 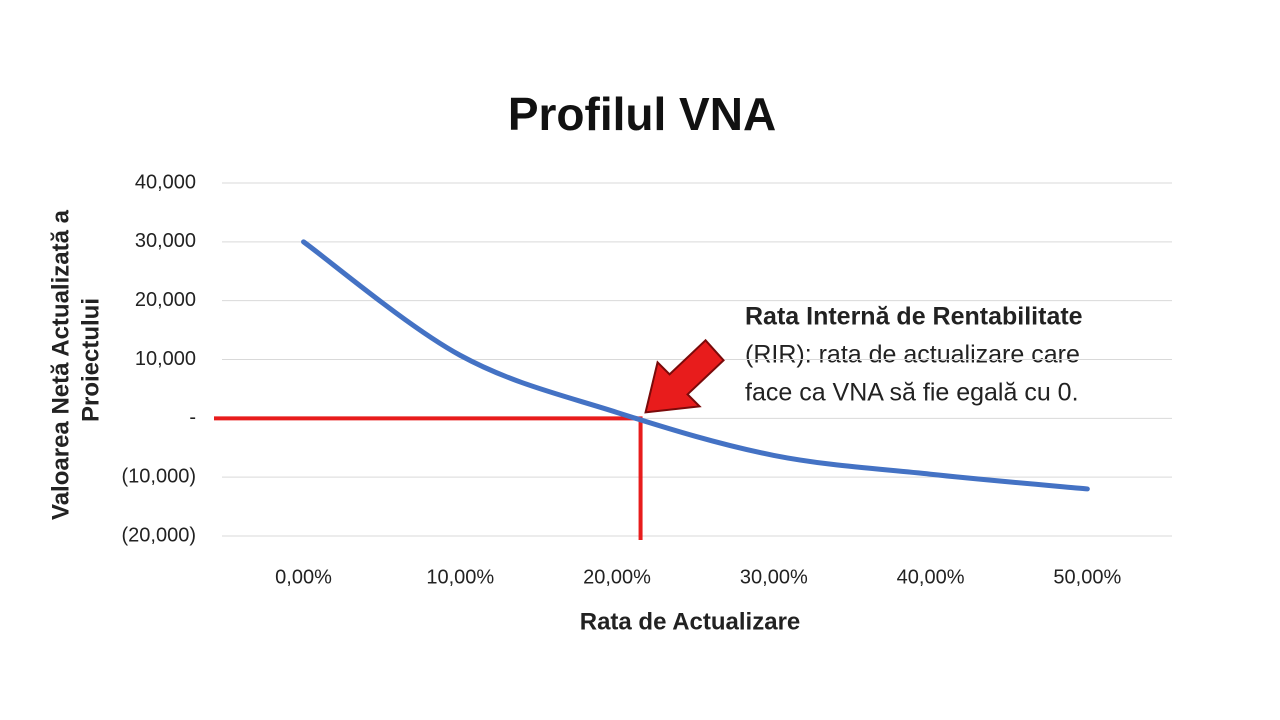 What do you see at coordinates (90, 360) in the screenshot?
I see `y-axis-label: Proiectului` at bounding box center [90, 360].